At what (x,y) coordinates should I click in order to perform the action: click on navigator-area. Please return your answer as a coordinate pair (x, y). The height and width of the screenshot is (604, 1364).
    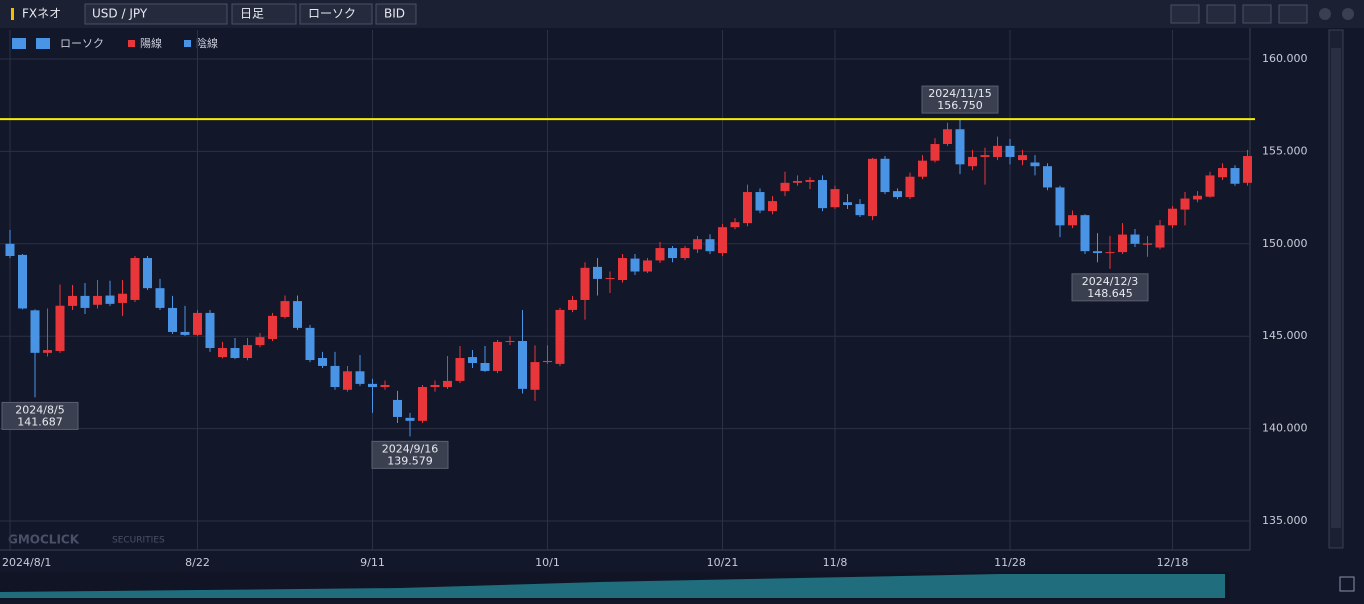
    Looking at the image, I should click on (612, 586).